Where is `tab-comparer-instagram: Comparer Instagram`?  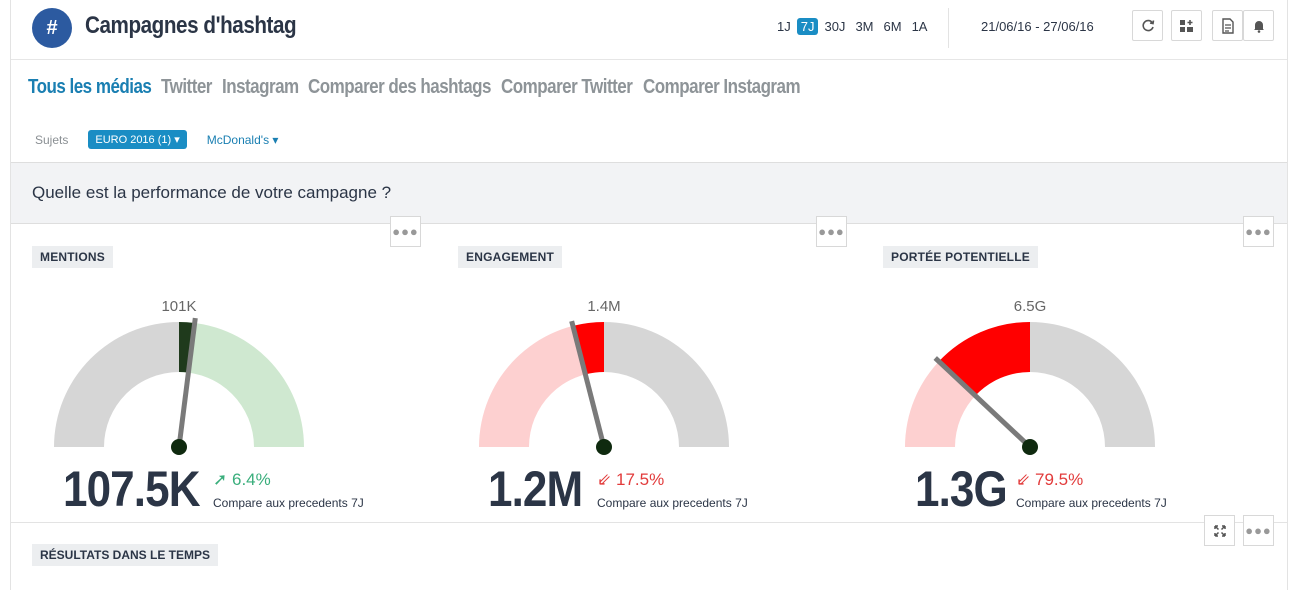
tab-comparer-instagram: Comparer Instagram is located at coordinates (721, 87).